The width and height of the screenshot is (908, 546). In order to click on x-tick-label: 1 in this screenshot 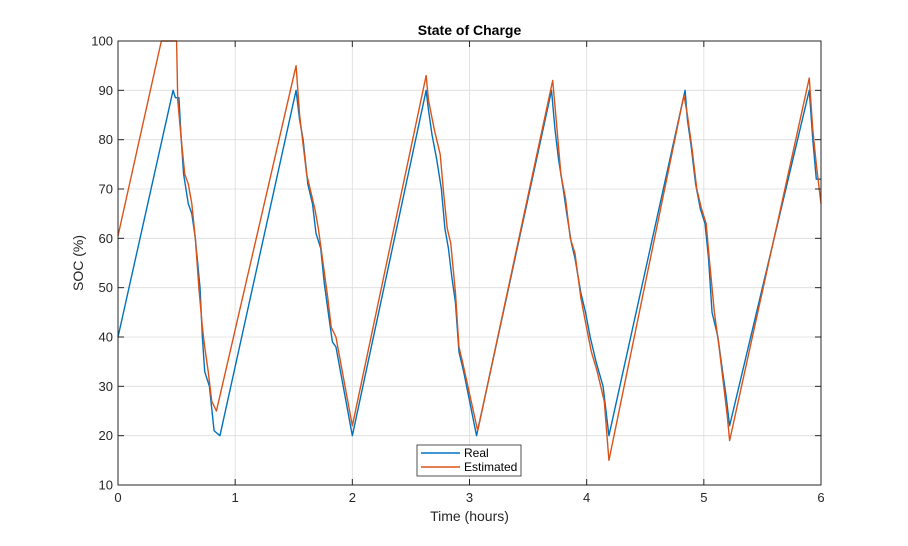, I will do `click(235, 497)`.